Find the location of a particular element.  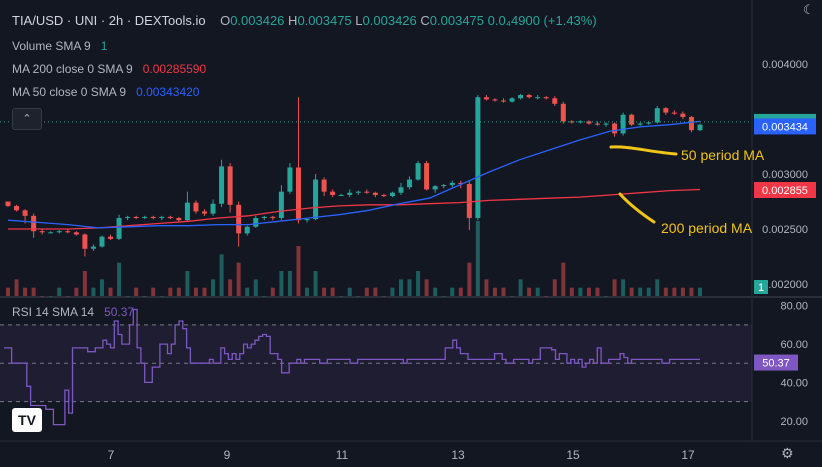

low-label: L is located at coordinates (359, 20).